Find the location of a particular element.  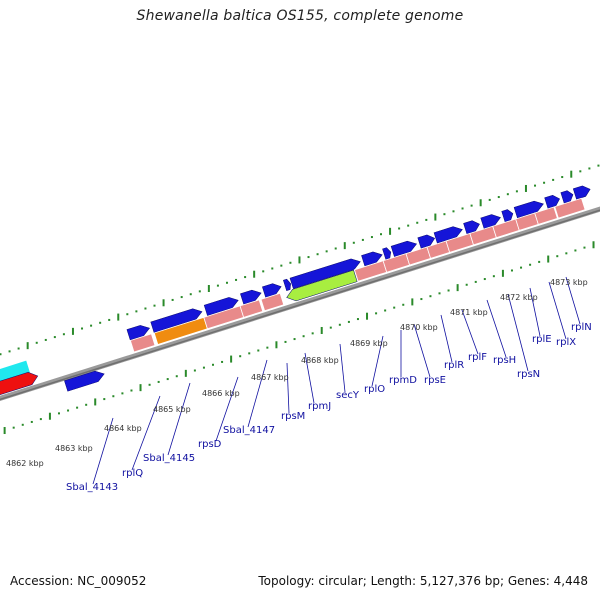

kbp-label: 4872 kbp is located at coordinates (519, 297).